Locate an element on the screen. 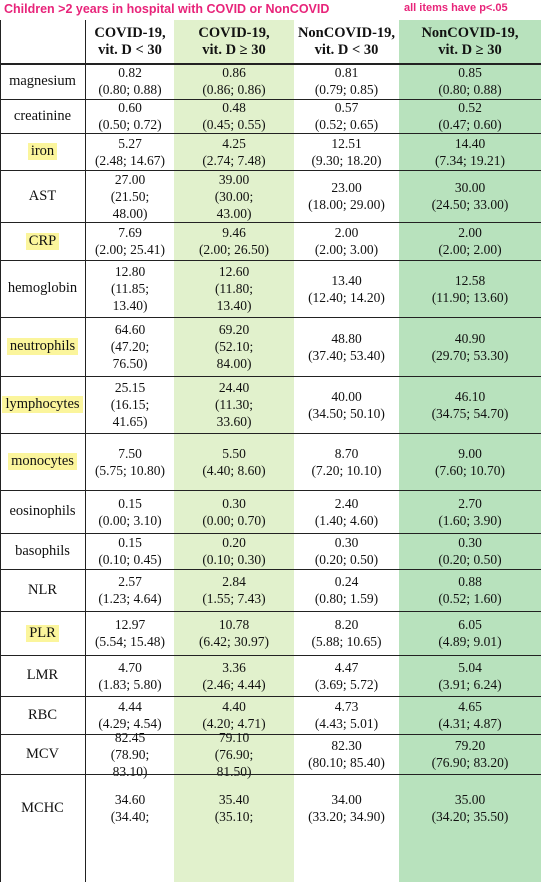 The width and height of the screenshot is (541, 882). median-value: 0.57 is located at coordinates (346, 107).